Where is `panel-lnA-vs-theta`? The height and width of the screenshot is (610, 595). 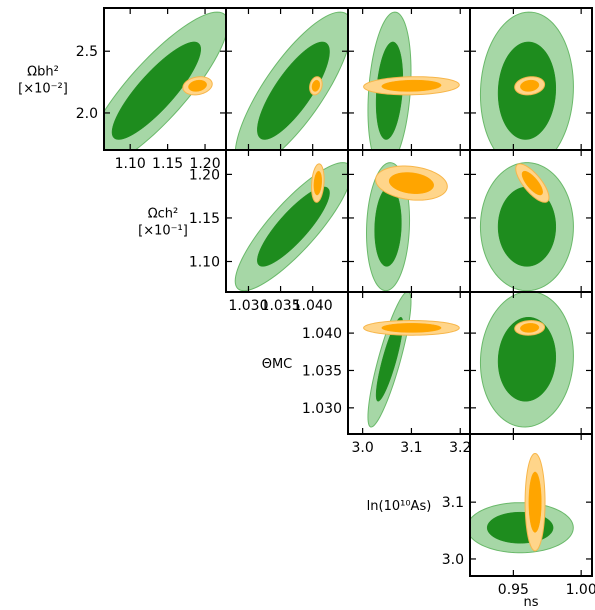
panel-lnA-vs-theta is located at coordinates (411, 360).